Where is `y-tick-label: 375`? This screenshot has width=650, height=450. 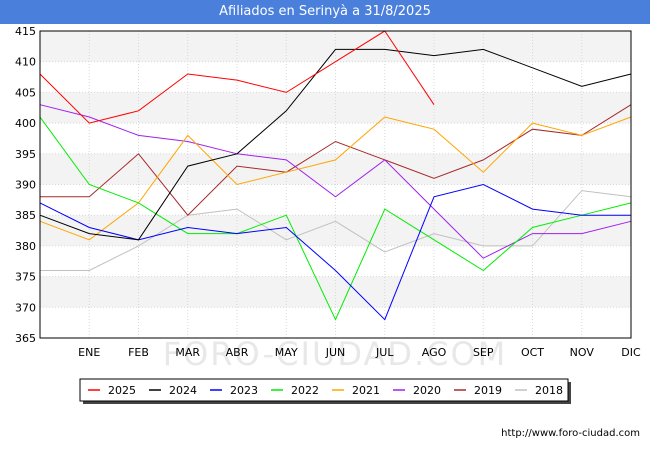 y-tick-label: 375 is located at coordinates (25, 277).